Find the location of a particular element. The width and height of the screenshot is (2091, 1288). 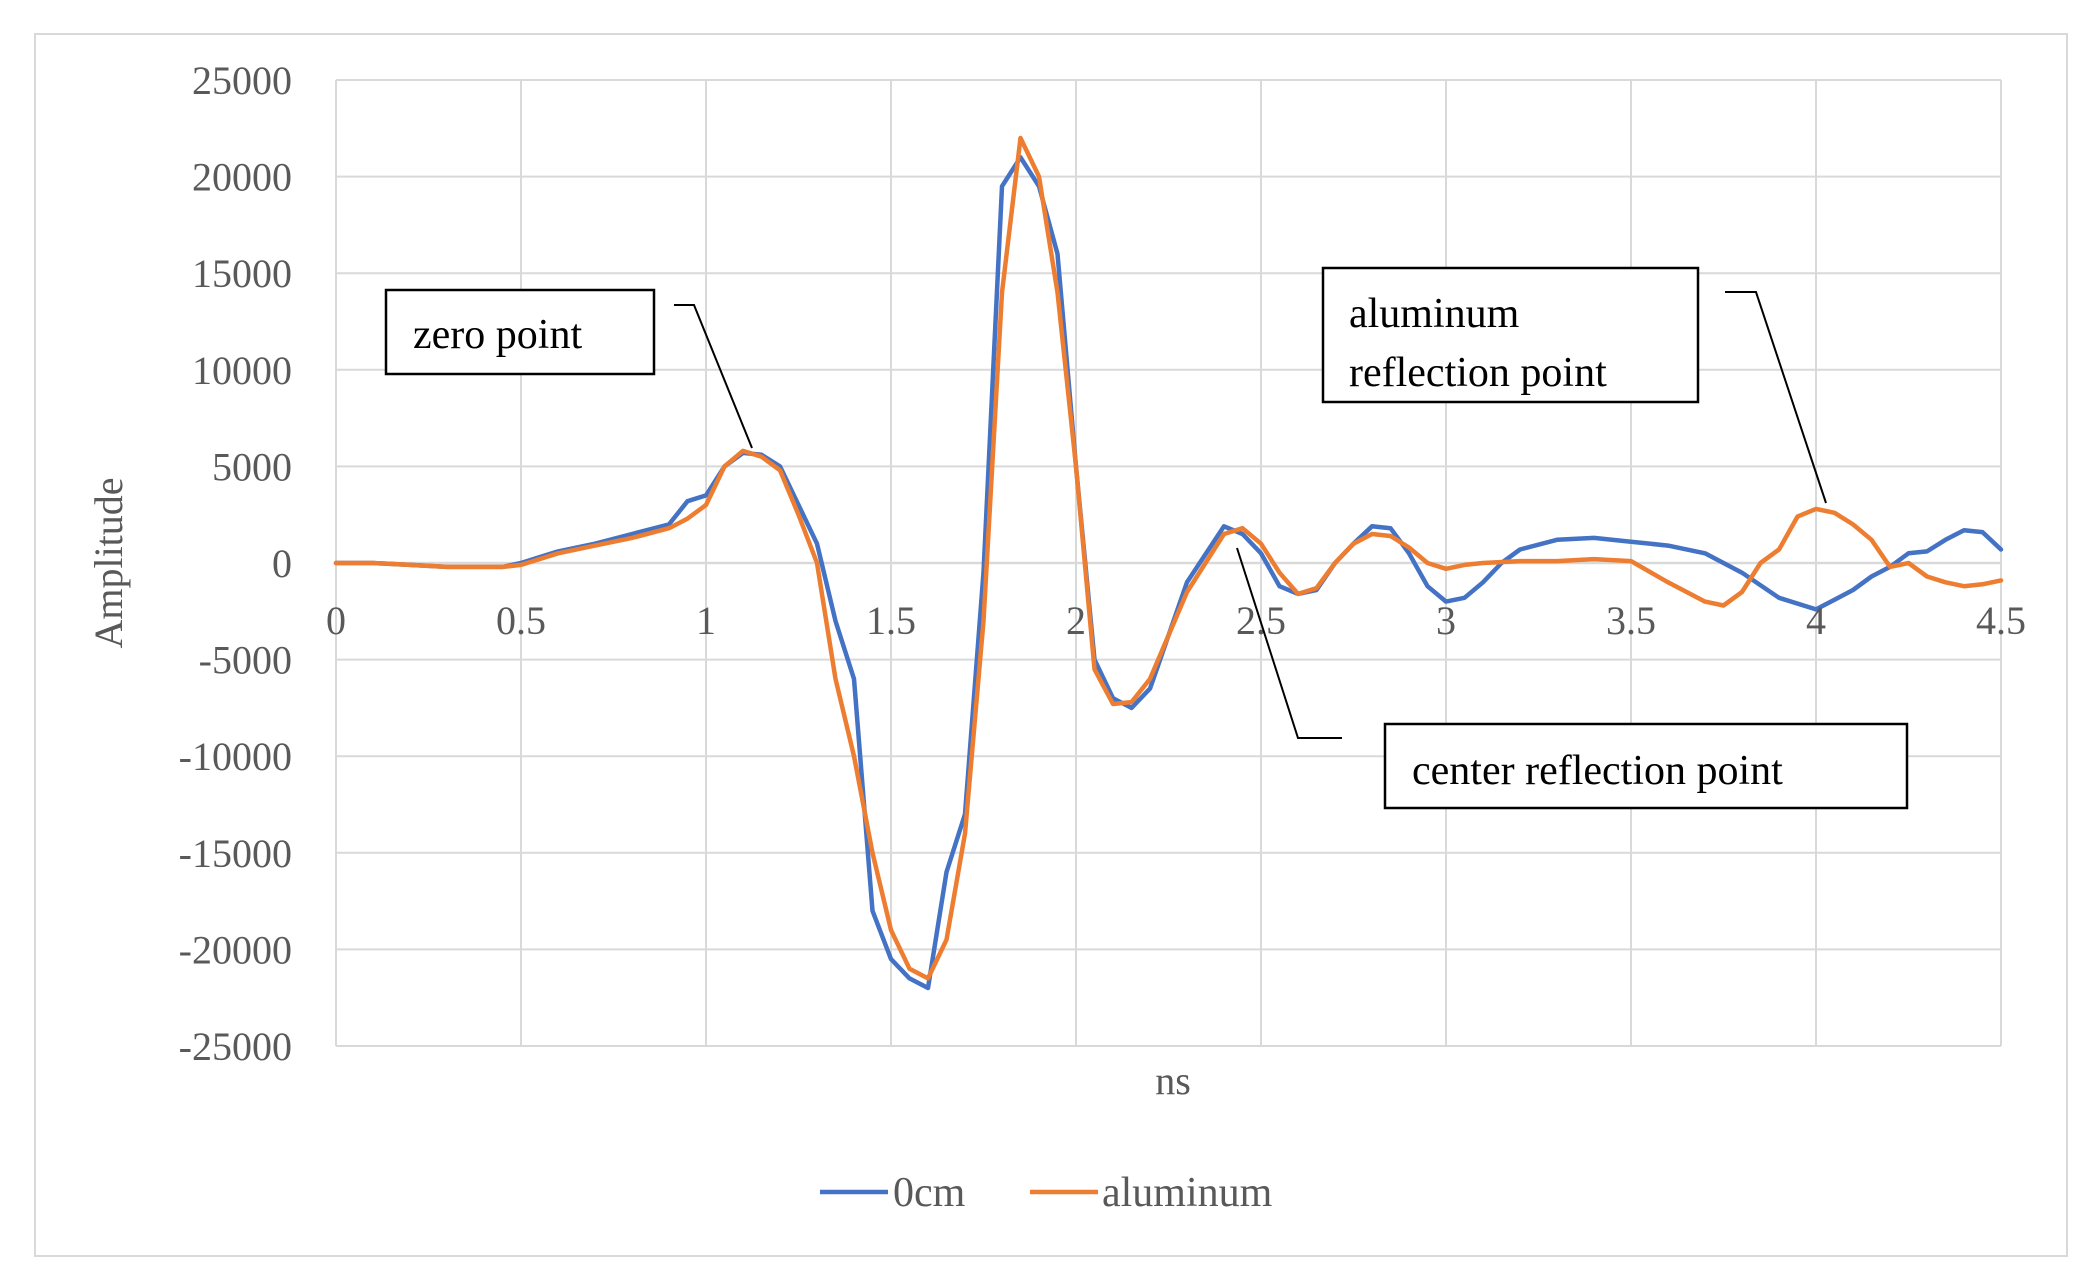

y-tick-label: -25000 is located at coordinates (235, 1046).